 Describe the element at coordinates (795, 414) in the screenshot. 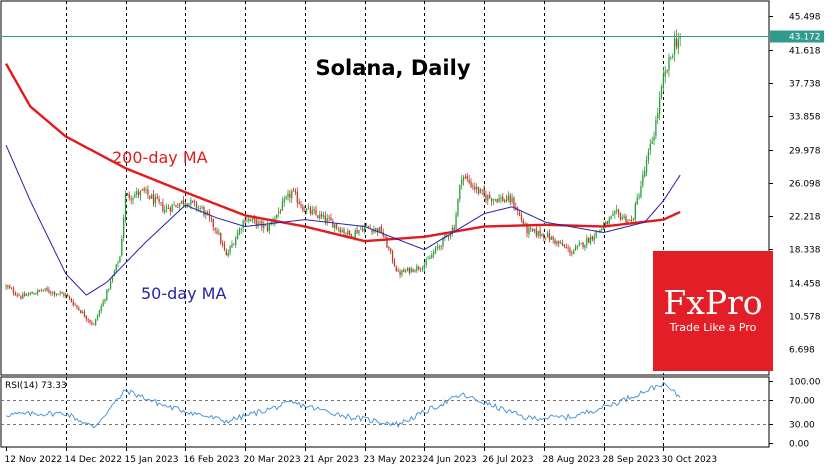

I see `rsi-axis-ticks: 100.00 70.00 30.00 0.00` at that location.